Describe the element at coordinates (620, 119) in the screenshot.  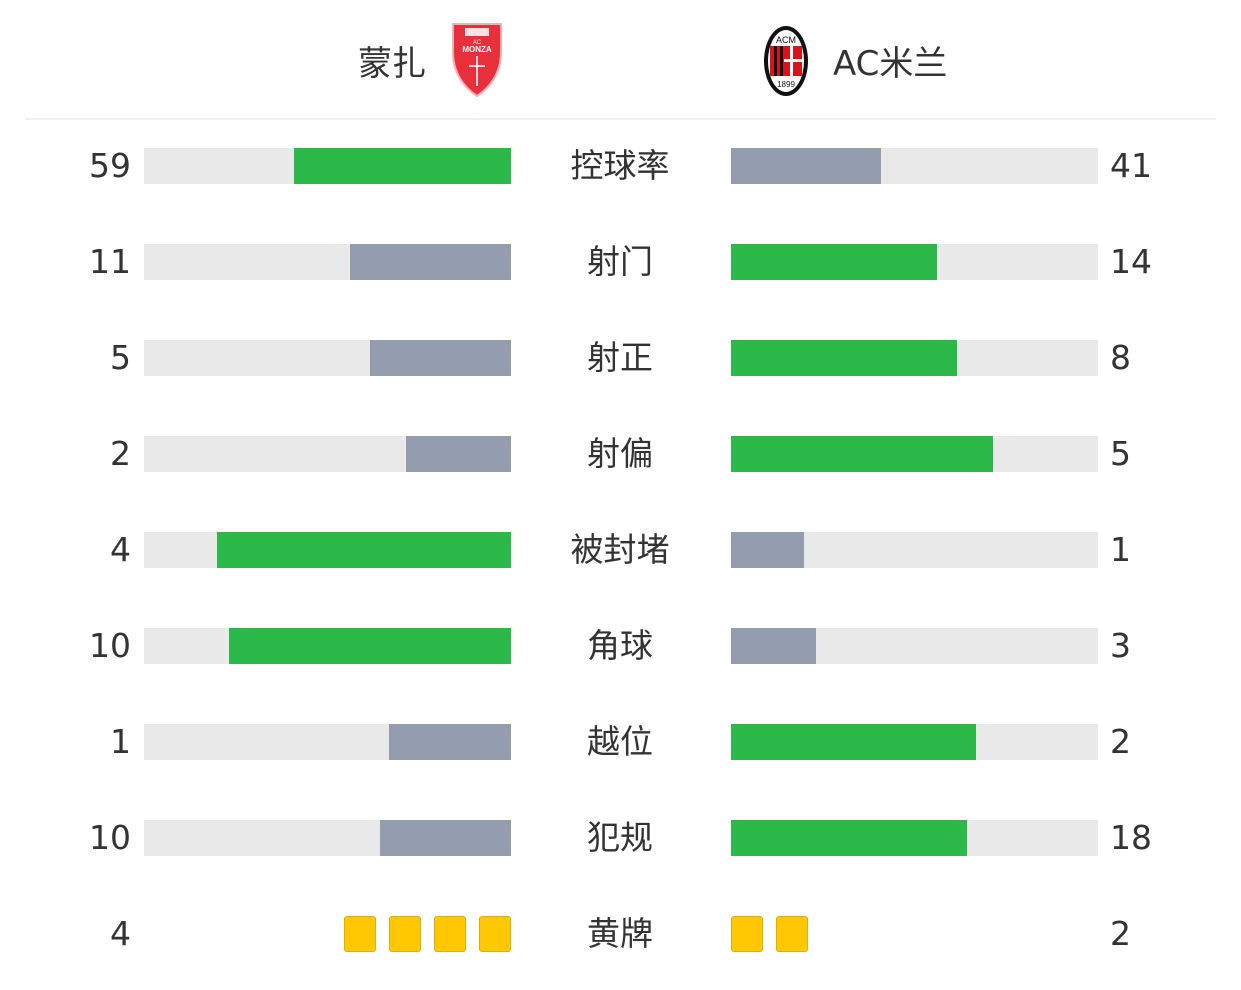
I see `header-divider` at that location.